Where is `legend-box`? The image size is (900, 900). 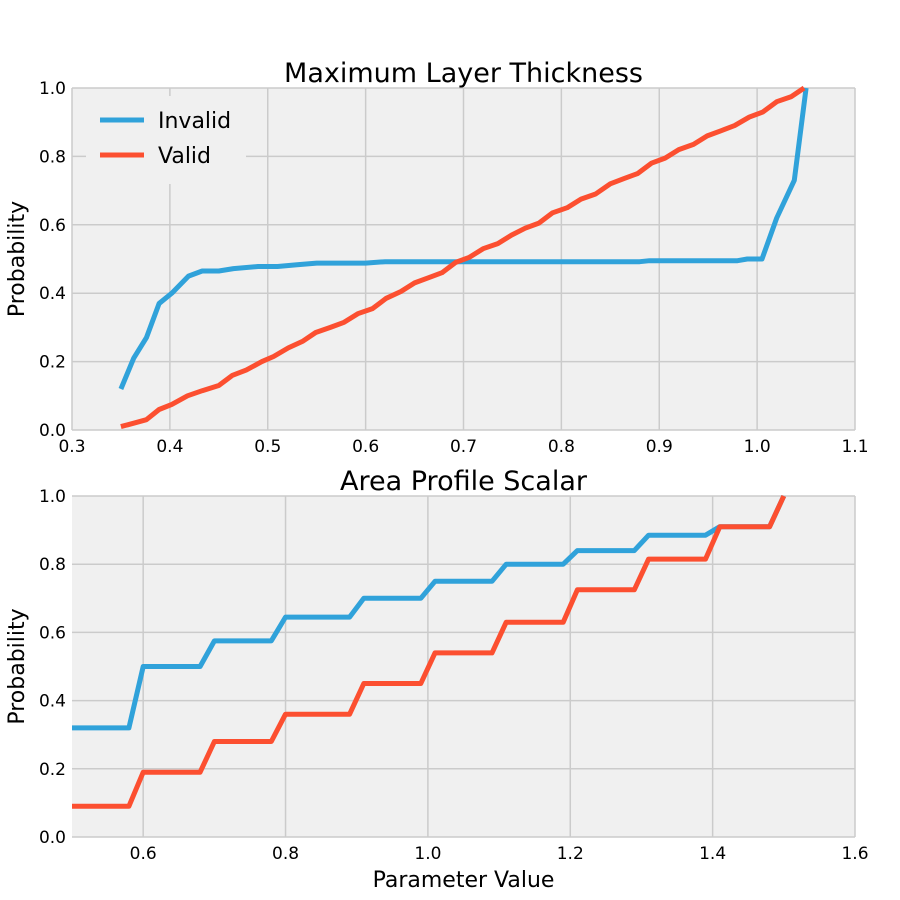
legend-box is located at coordinates (166, 140).